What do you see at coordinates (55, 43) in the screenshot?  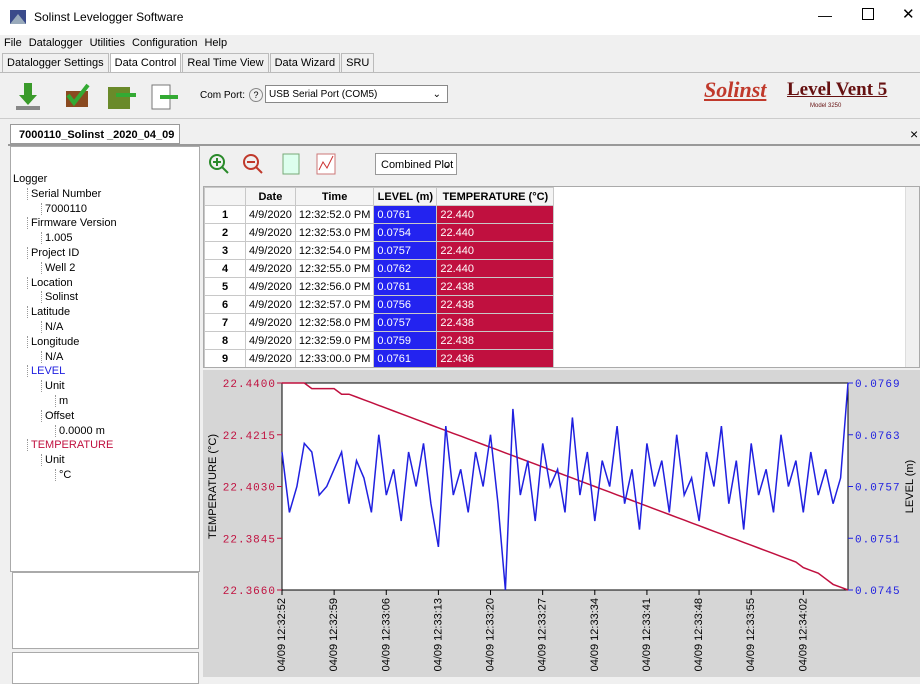 I see `menu-item: Datalogger` at bounding box center [55, 43].